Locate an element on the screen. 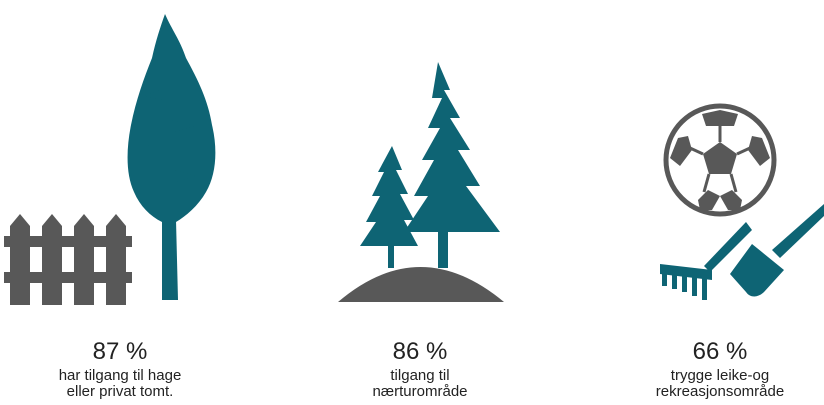 This screenshot has width=824, height=405. shovel-icon is located at coordinates (777, 250).